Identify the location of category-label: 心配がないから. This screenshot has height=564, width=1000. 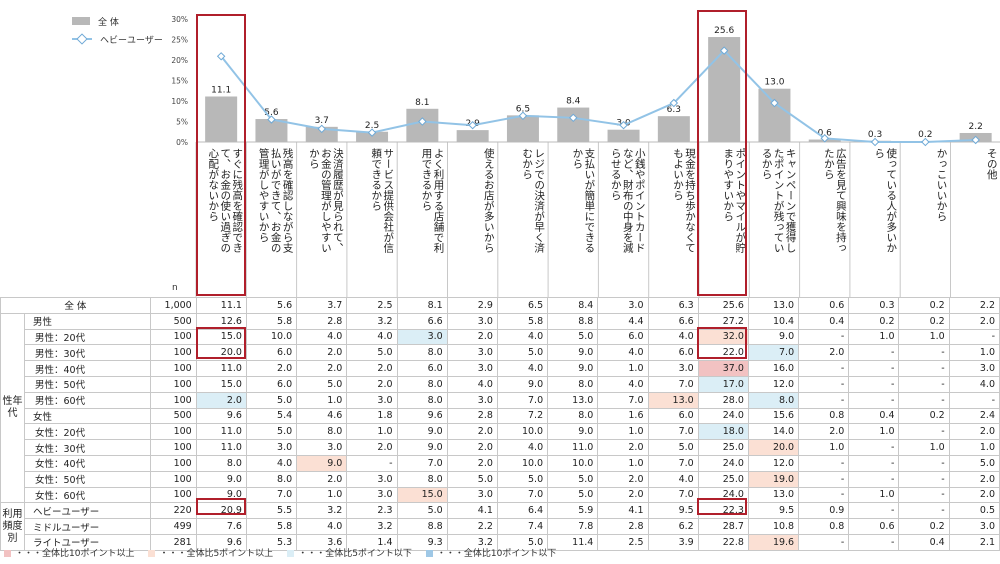
(213, 185).